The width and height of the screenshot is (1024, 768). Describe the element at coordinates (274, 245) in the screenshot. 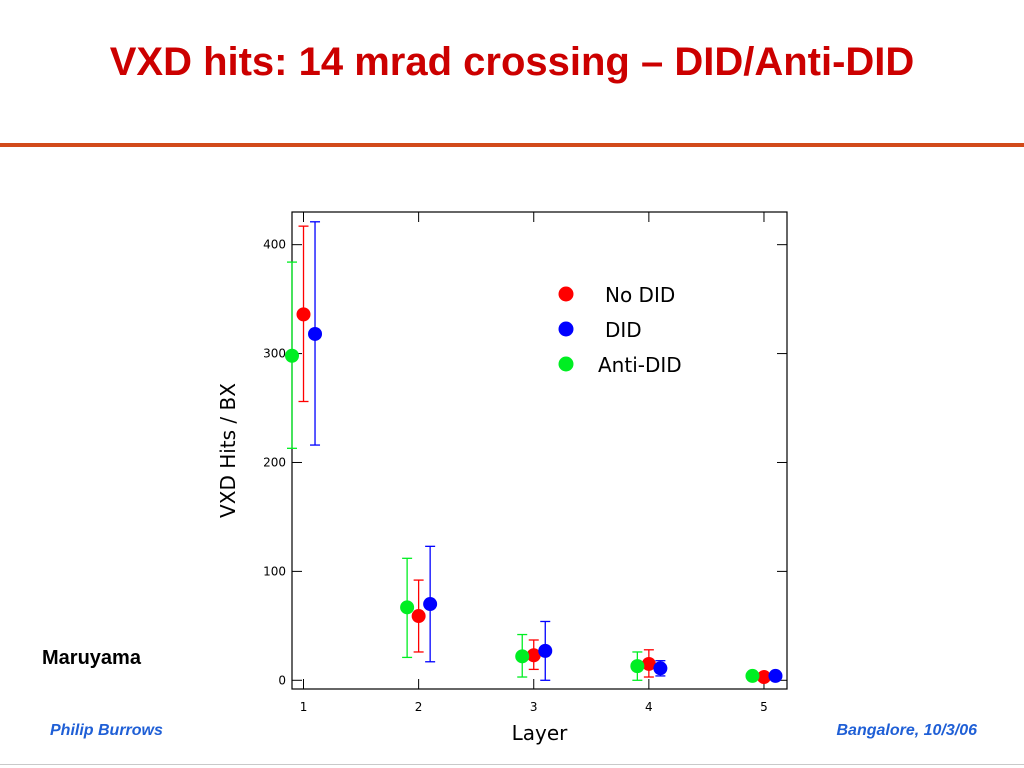

I see `y-tick-label: 400` at that location.